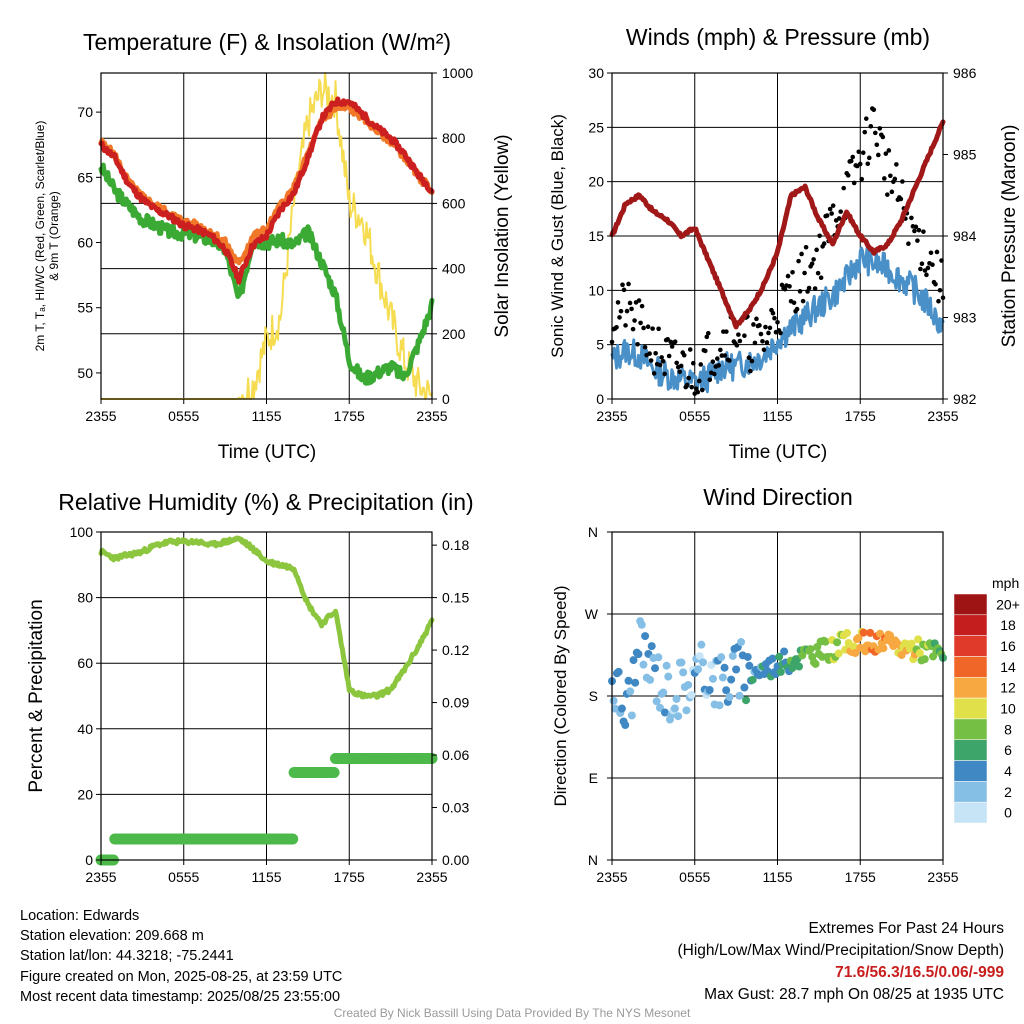  I want to click on wind-y2-ytick-label: 985, so click(965, 155).